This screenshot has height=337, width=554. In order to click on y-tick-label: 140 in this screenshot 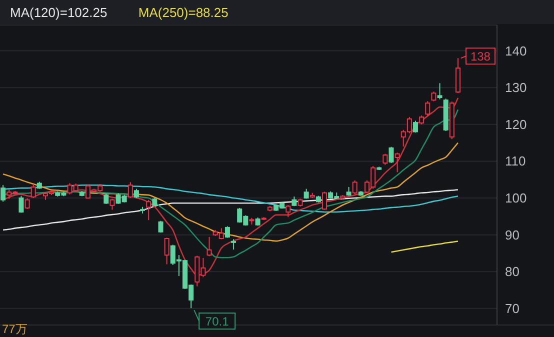, I will do `click(516, 50)`.